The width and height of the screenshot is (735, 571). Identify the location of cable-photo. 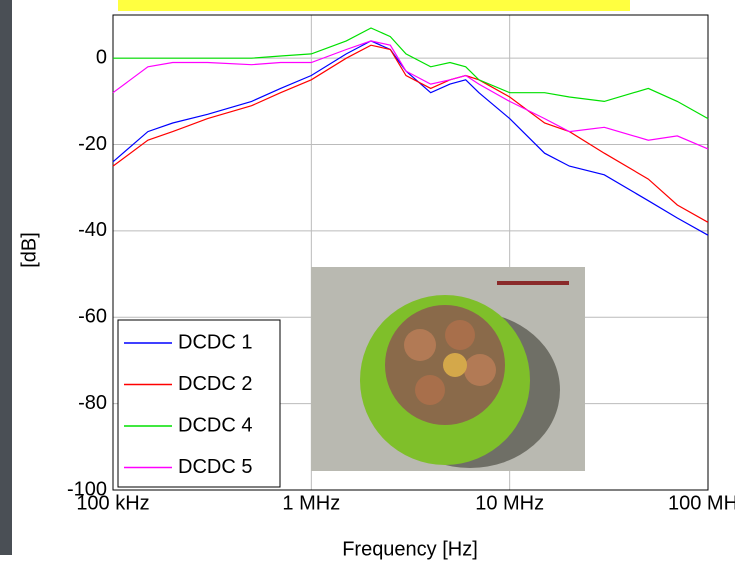
(448, 369).